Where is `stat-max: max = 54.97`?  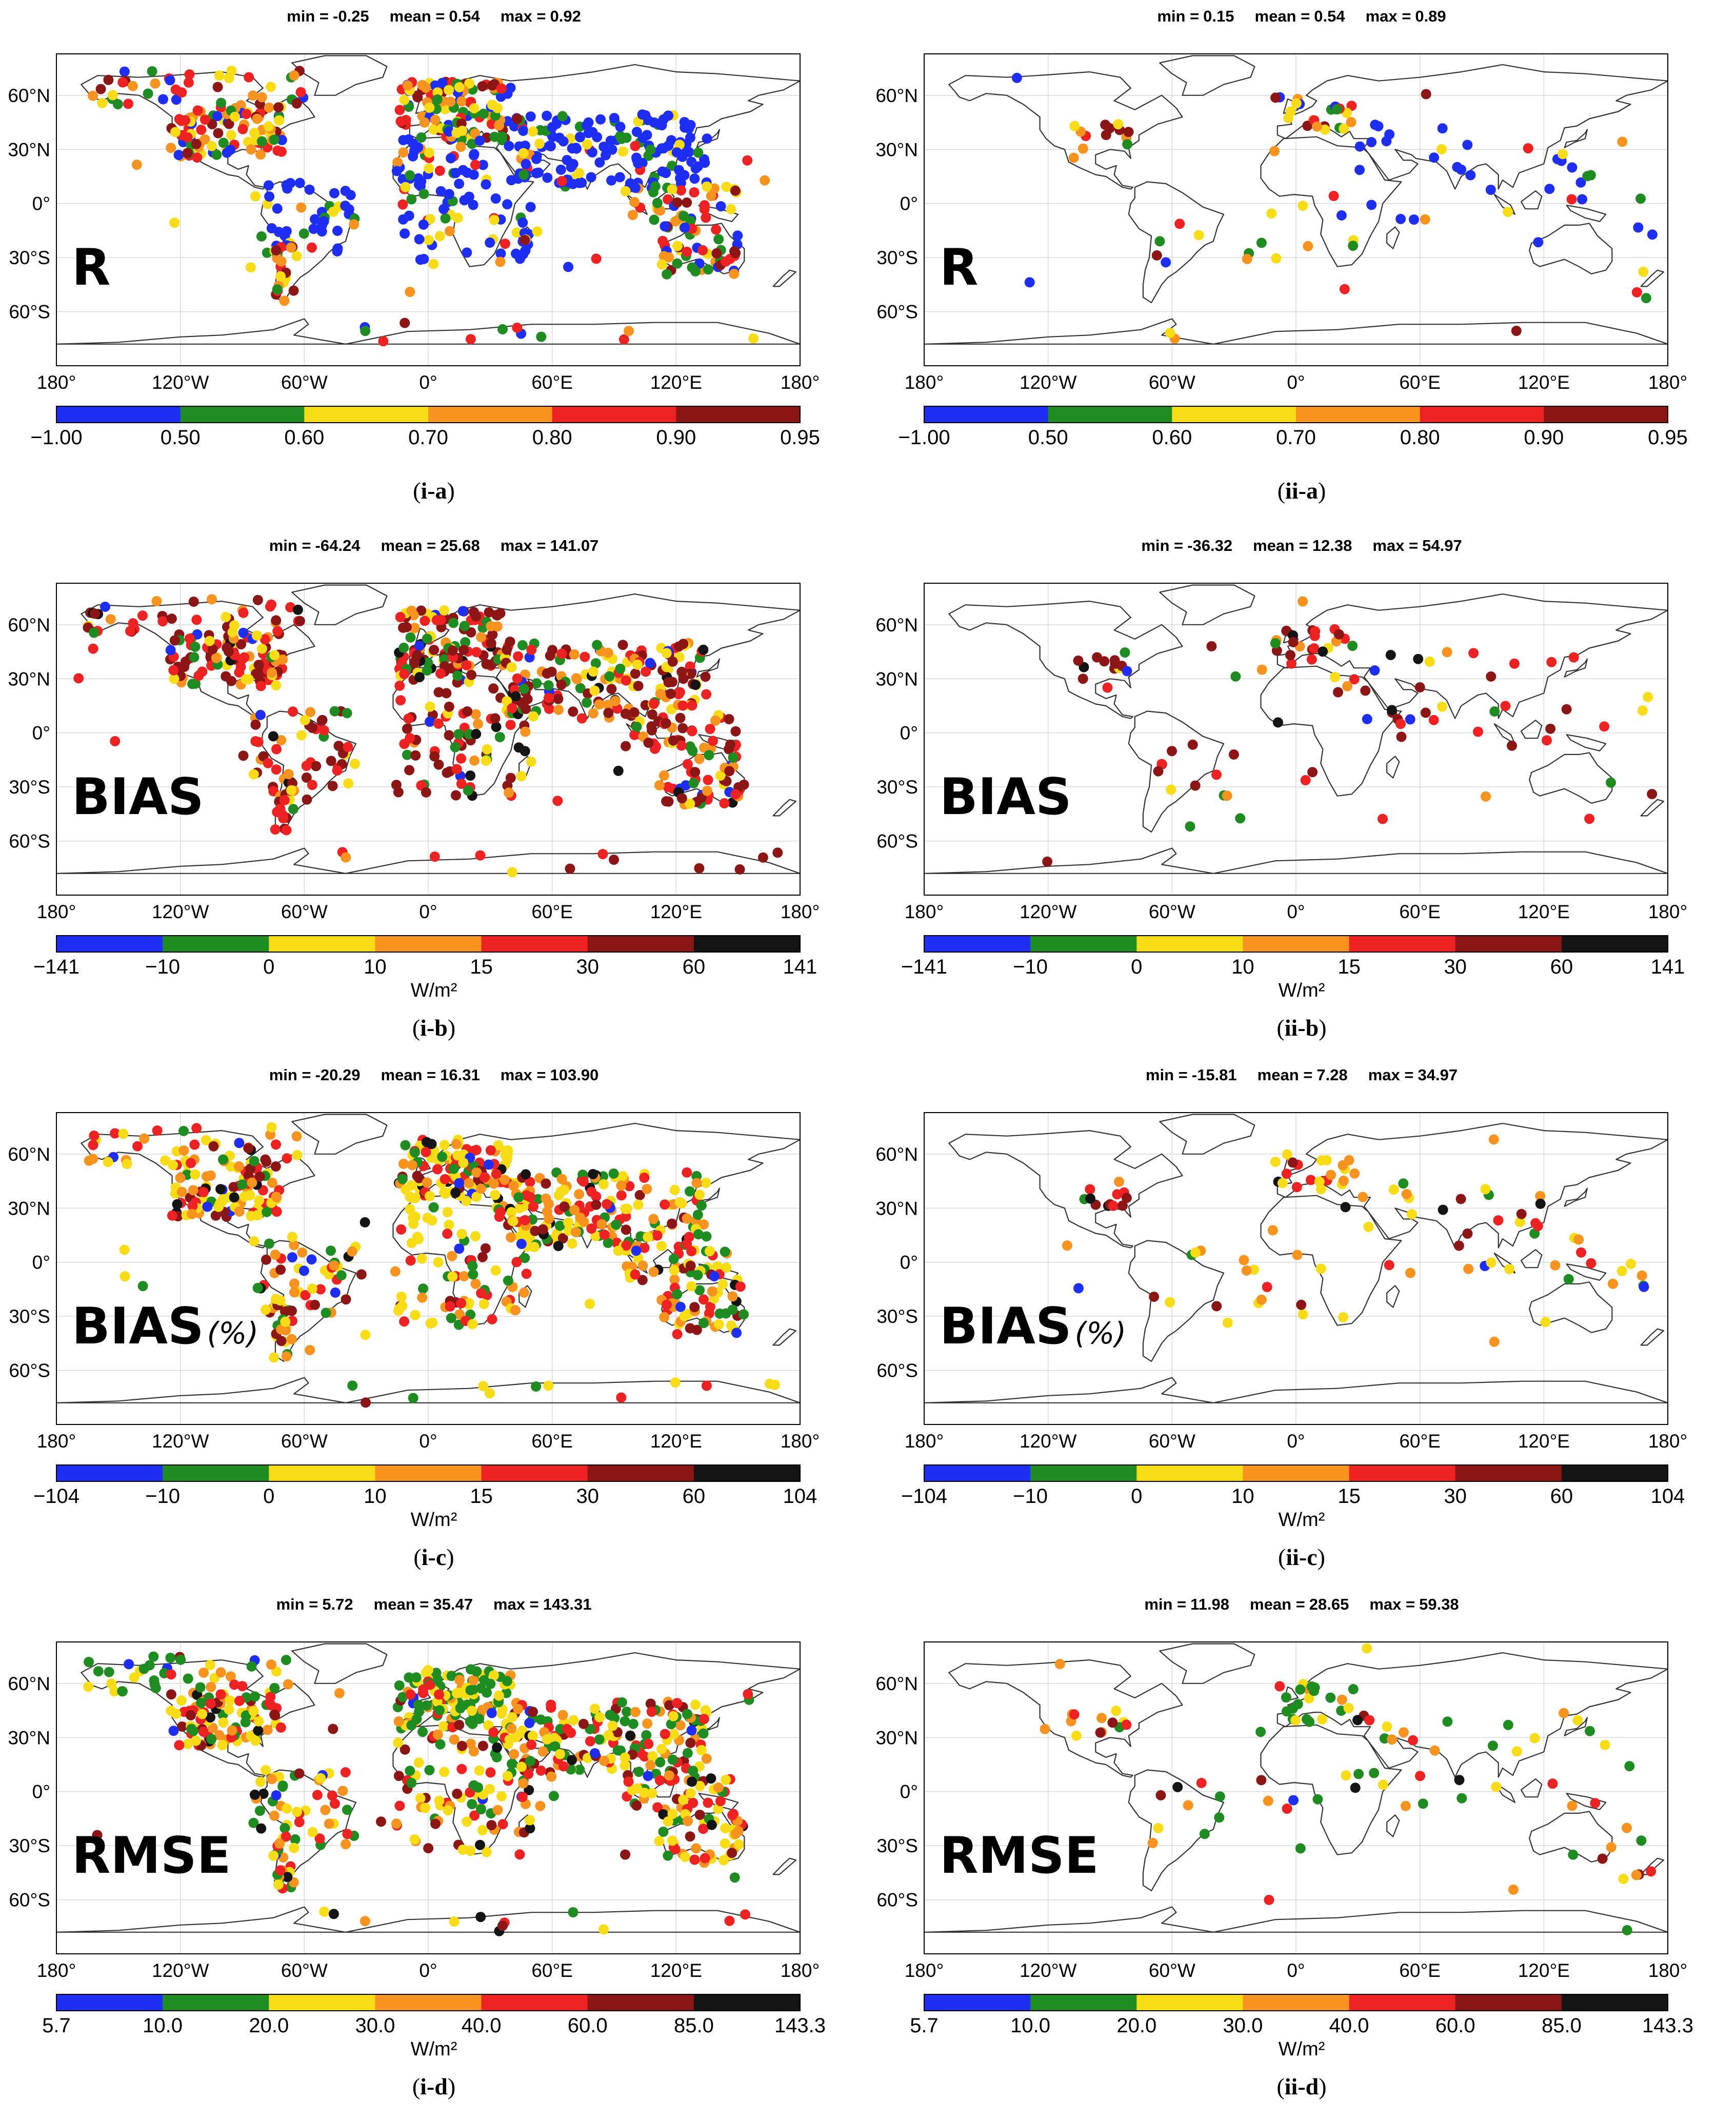 stat-max: max = 54.97 is located at coordinates (1417, 545).